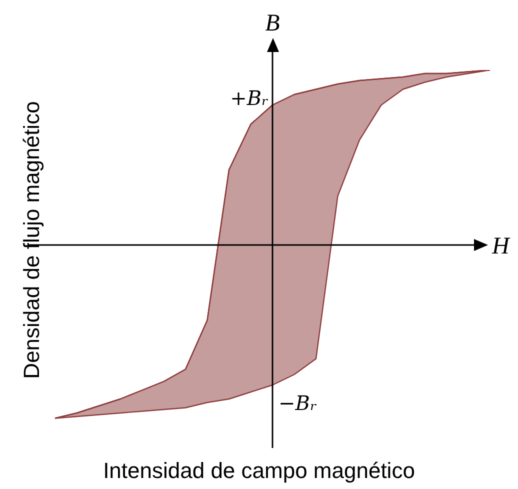  Describe the element at coordinates (297, 403) in the screenshot. I see `annotation: −Bᵣ` at that location.